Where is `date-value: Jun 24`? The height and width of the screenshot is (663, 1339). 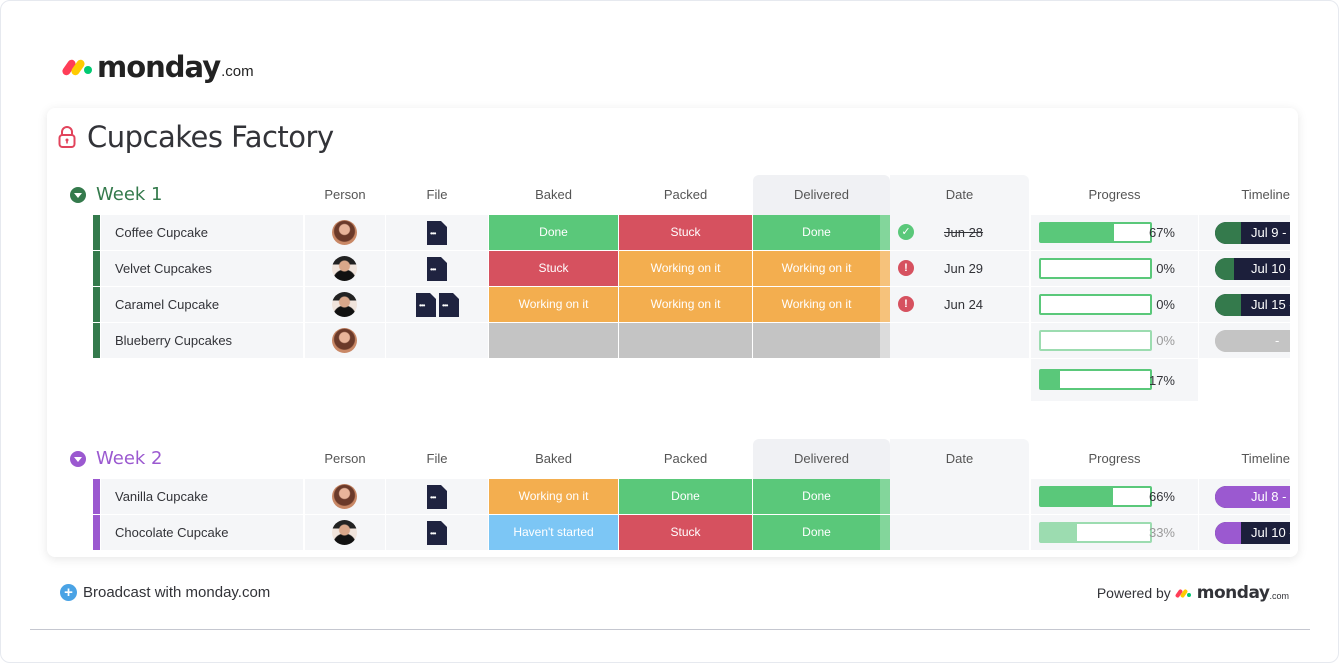 date-value: Jun 24 is located at coordinates (964, 304).